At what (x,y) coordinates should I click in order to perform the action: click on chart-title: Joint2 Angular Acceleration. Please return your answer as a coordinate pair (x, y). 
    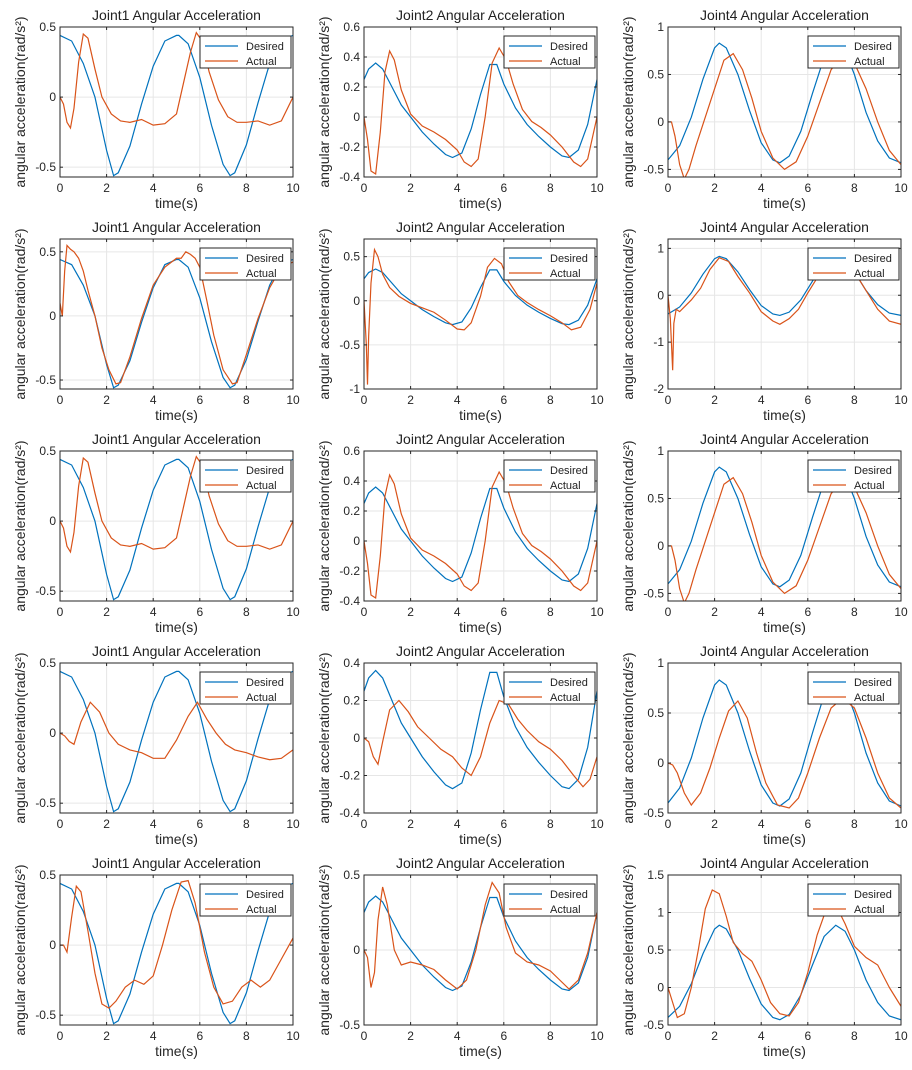
    Looking at the image, I should click on (480, 439).